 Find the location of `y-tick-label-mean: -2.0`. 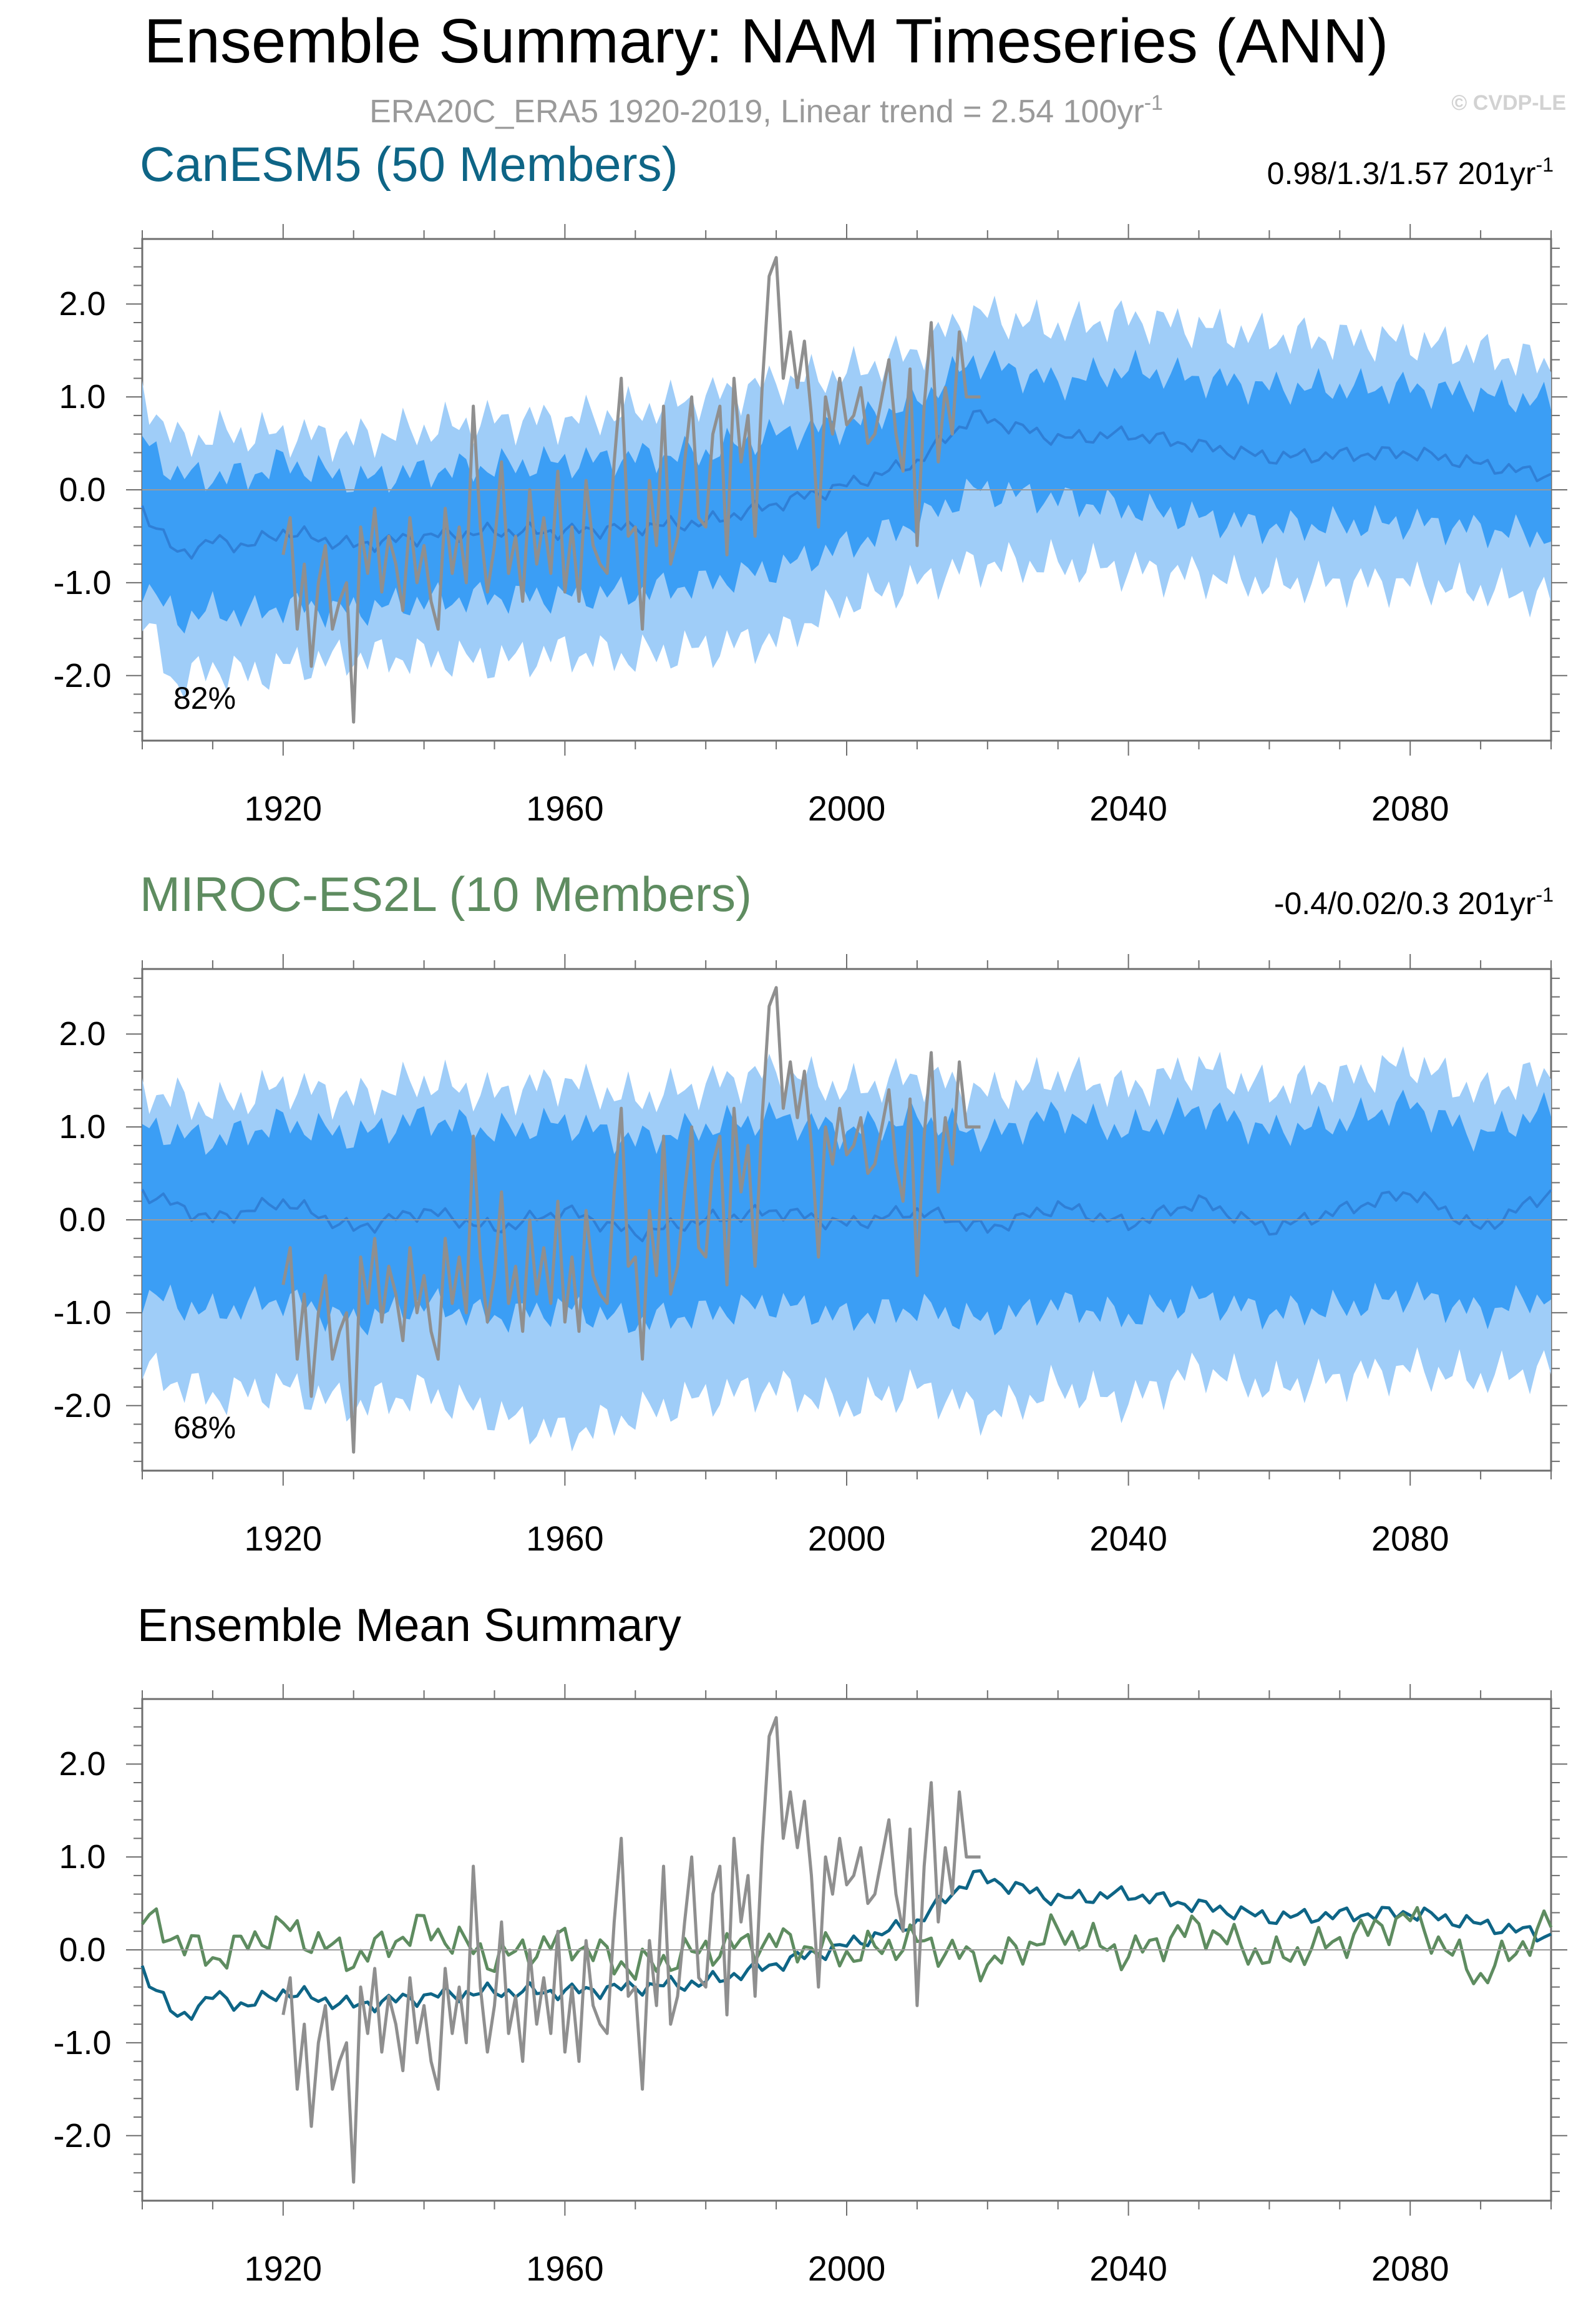

y-tick-label-mean: -2.0 is located at coordinates (82, 2136).